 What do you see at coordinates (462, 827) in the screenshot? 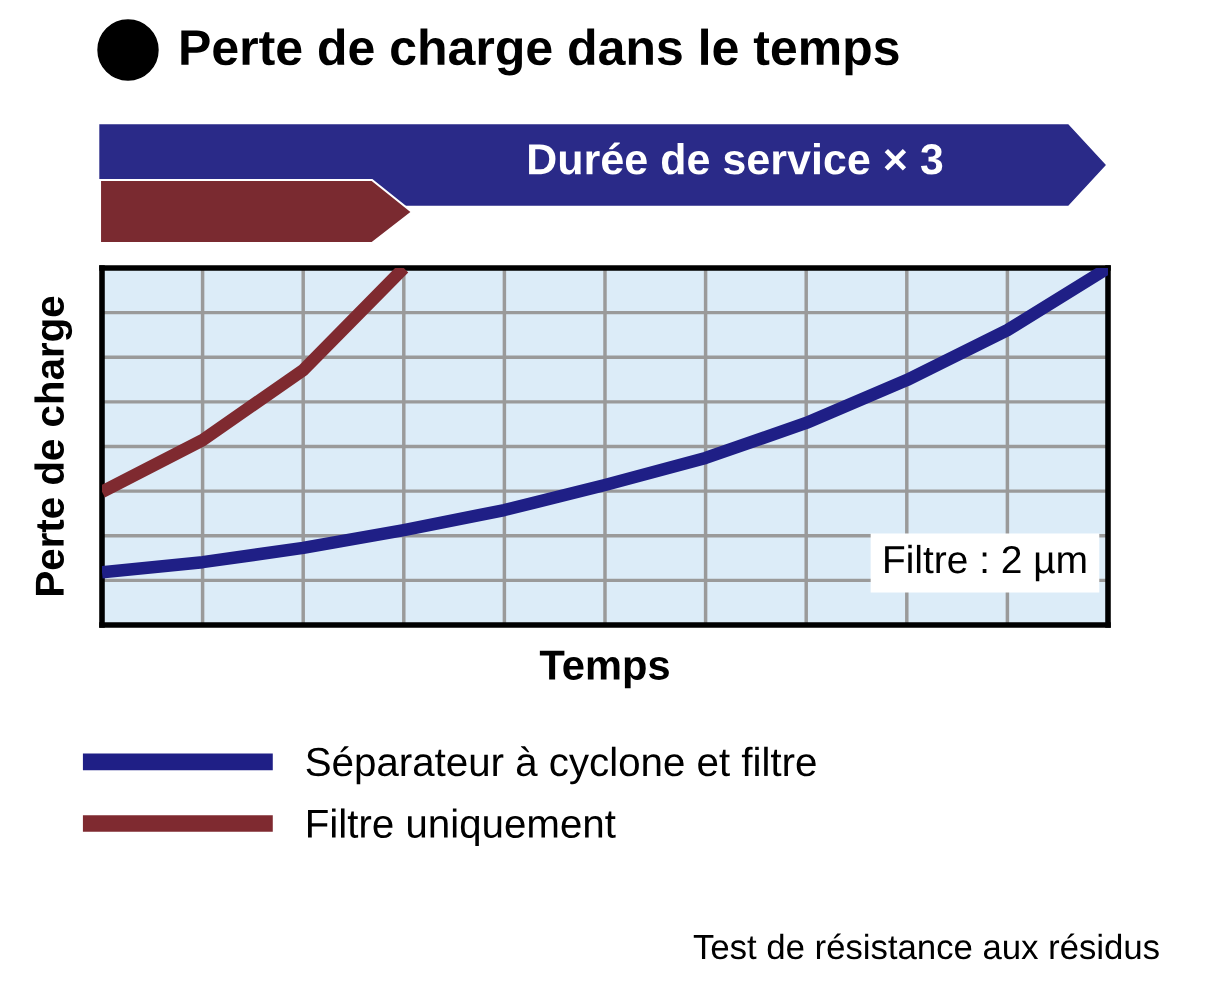
I see `legend-label: Filtre uniquement` at bounding box center [462, 827].